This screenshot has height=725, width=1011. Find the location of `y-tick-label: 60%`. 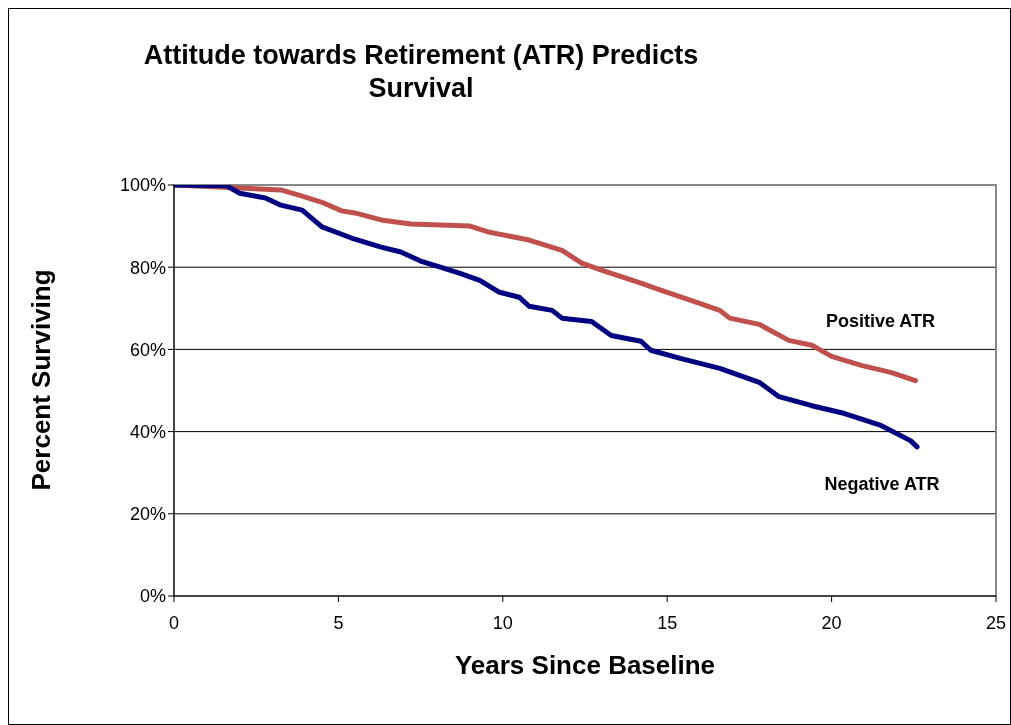

y-tick-label: 60% is located at coordinates (147, 349).